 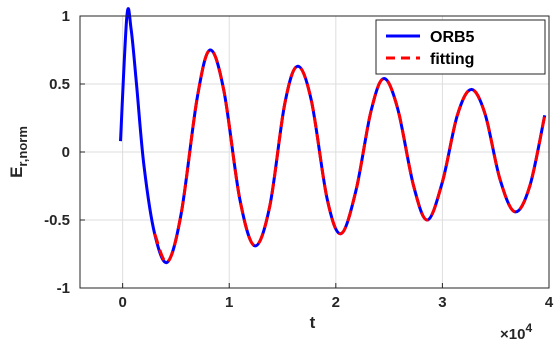 What do you see at coordinates (59, 84) in the screenshot?
I see `y-tick-label: 0.5` at bounding box center [59, 84].